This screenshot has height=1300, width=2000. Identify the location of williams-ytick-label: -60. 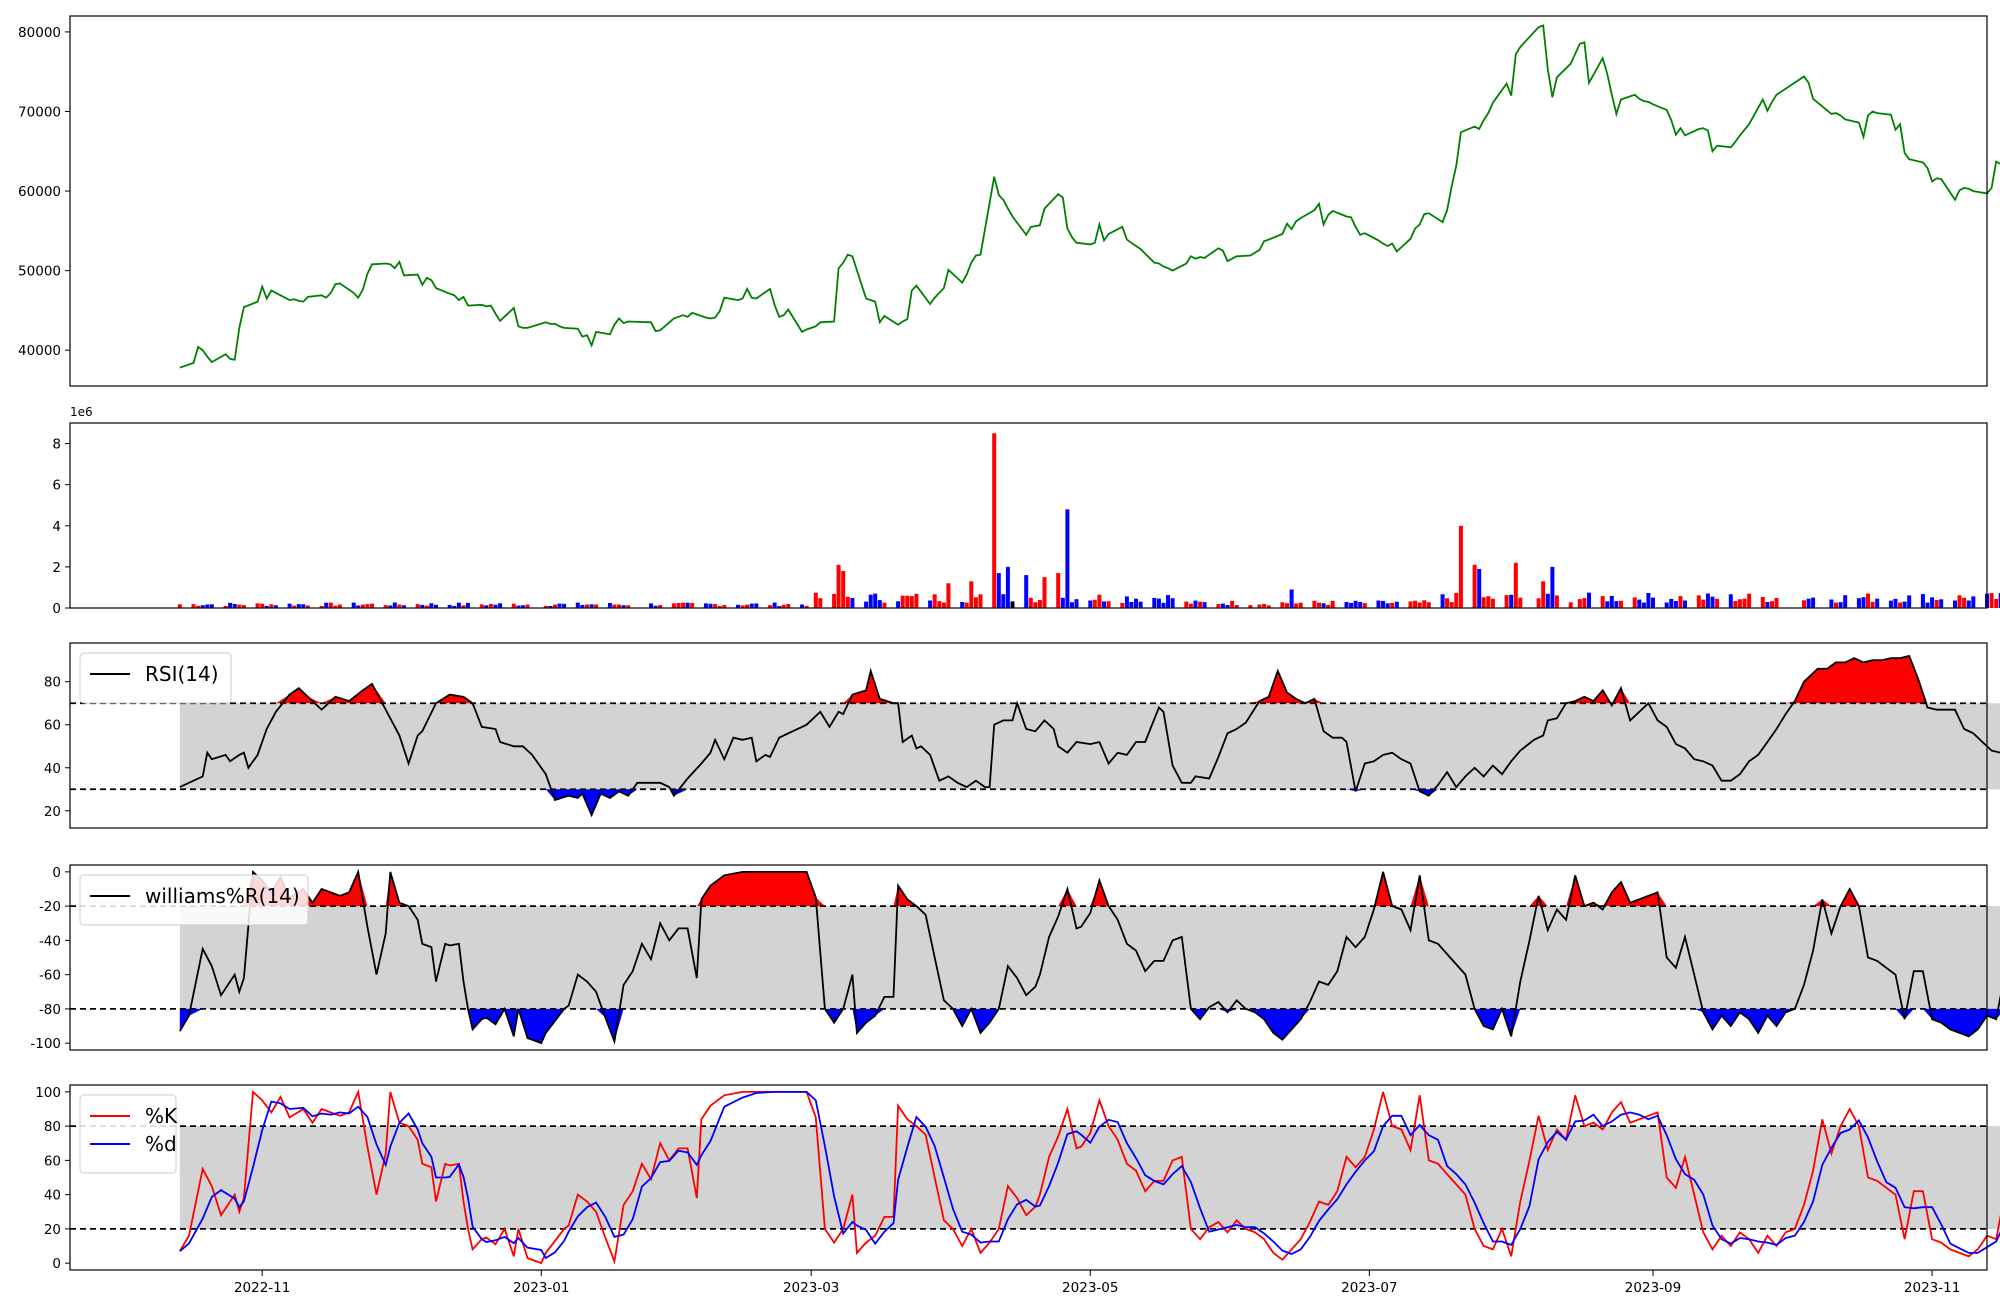
(50, 976).